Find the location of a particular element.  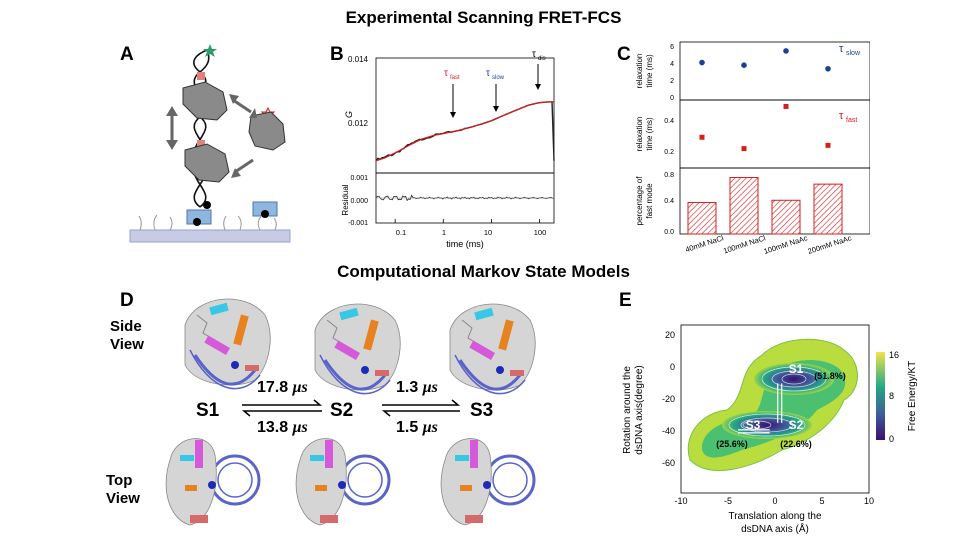

e-ytick-m40: -40 is located at coordinates (668, 431).